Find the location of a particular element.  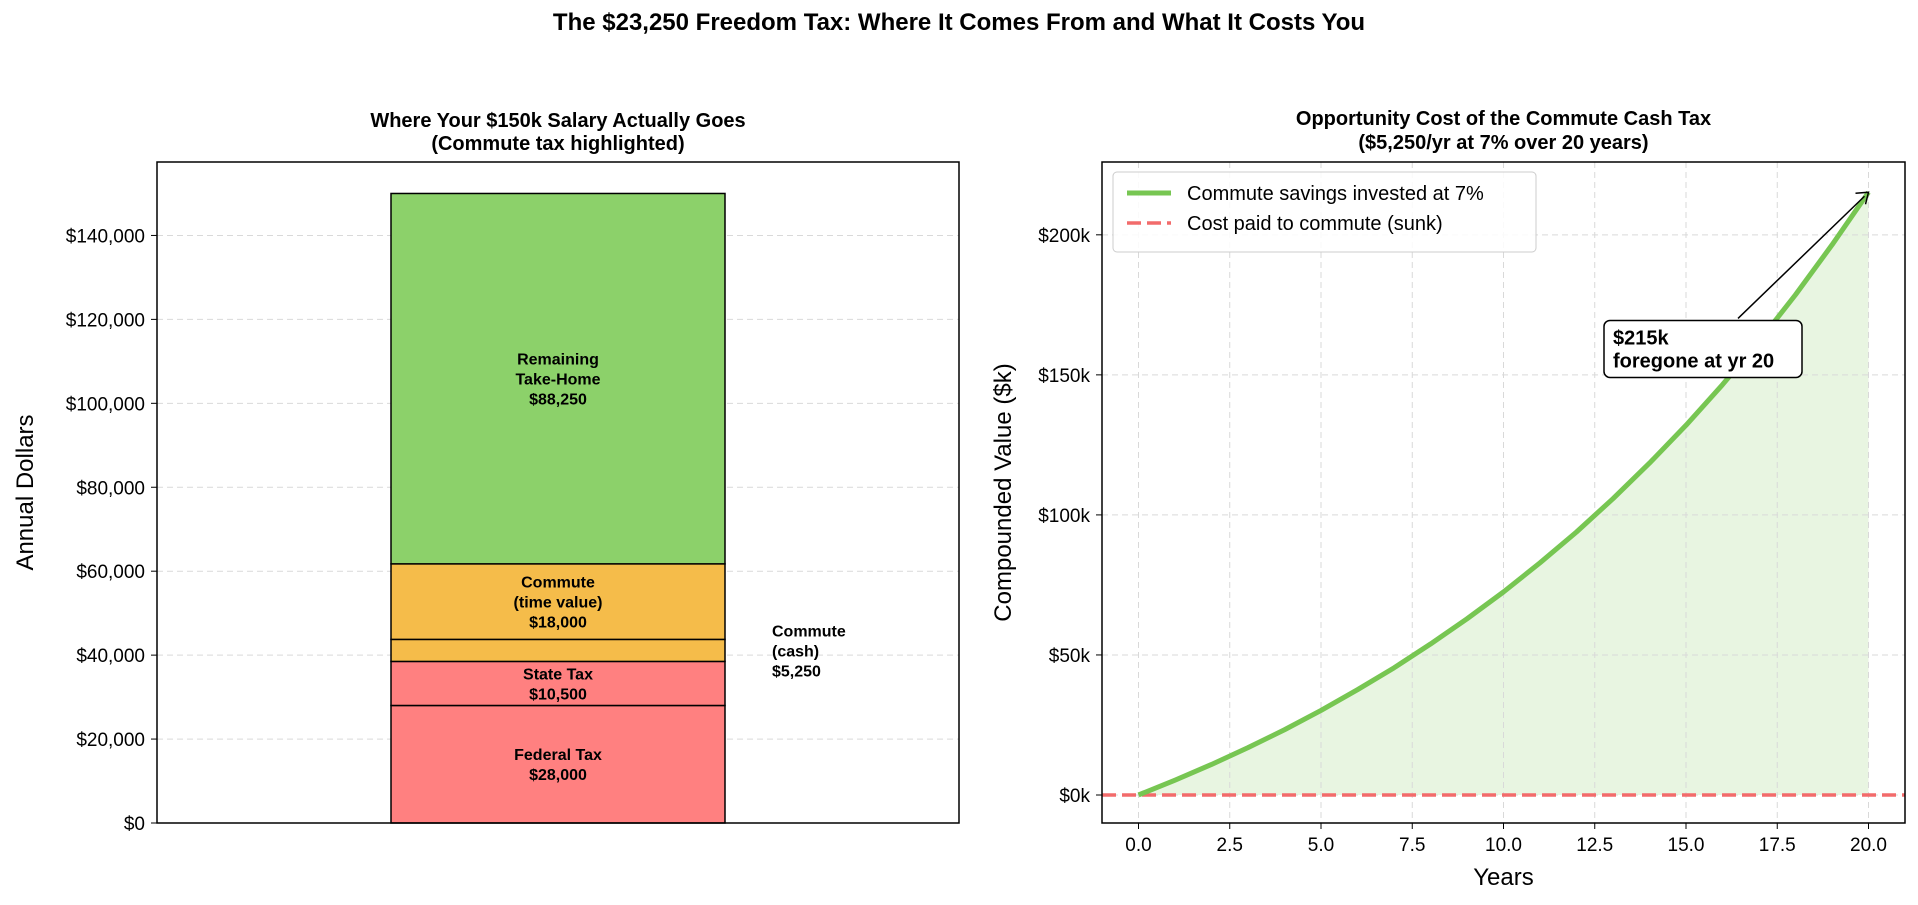

annotation-arrow-head is located at coordinates (1862, 198).